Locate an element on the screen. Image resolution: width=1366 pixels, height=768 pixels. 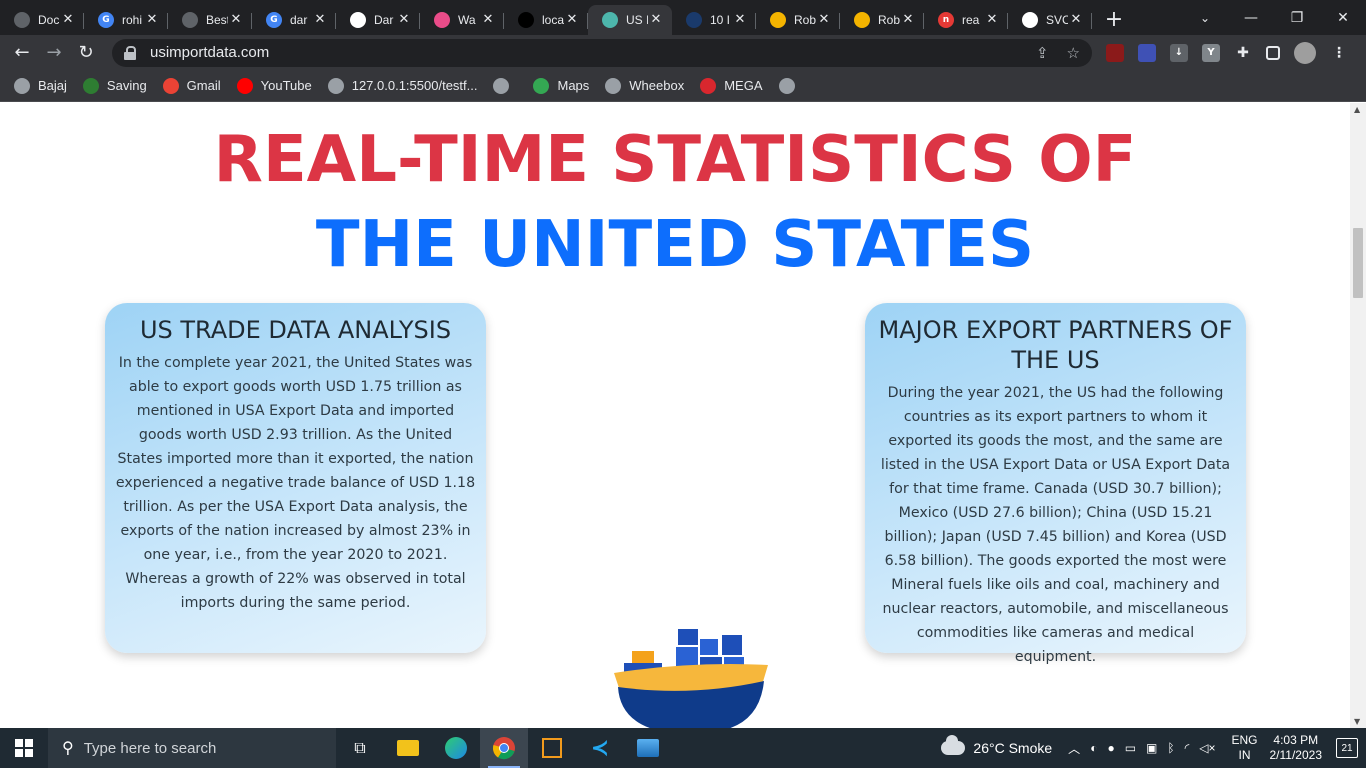
chrome-button is located at coordinates (504, 748).